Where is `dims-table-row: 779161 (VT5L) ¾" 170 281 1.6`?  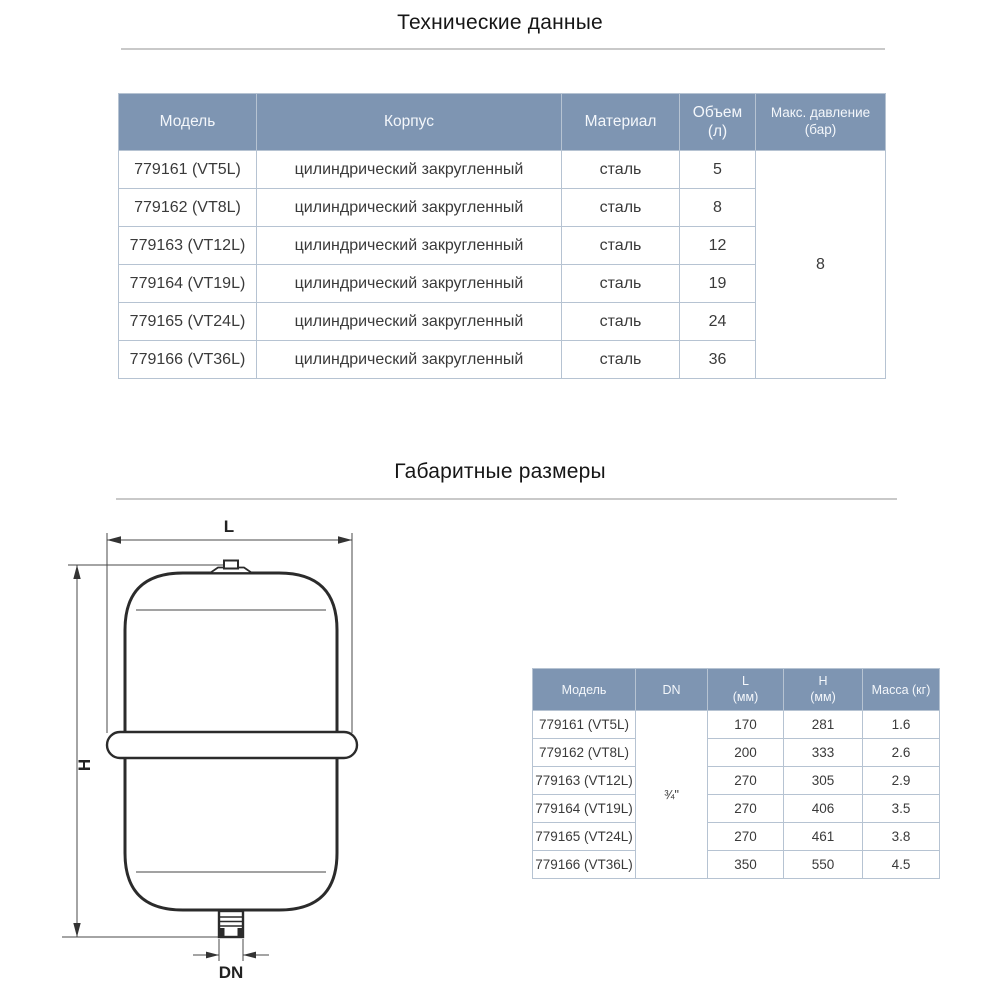 dims-table-row: 779161 (VT5L) ¾" 170 281 1.6 is located at coordinates (736, 794).